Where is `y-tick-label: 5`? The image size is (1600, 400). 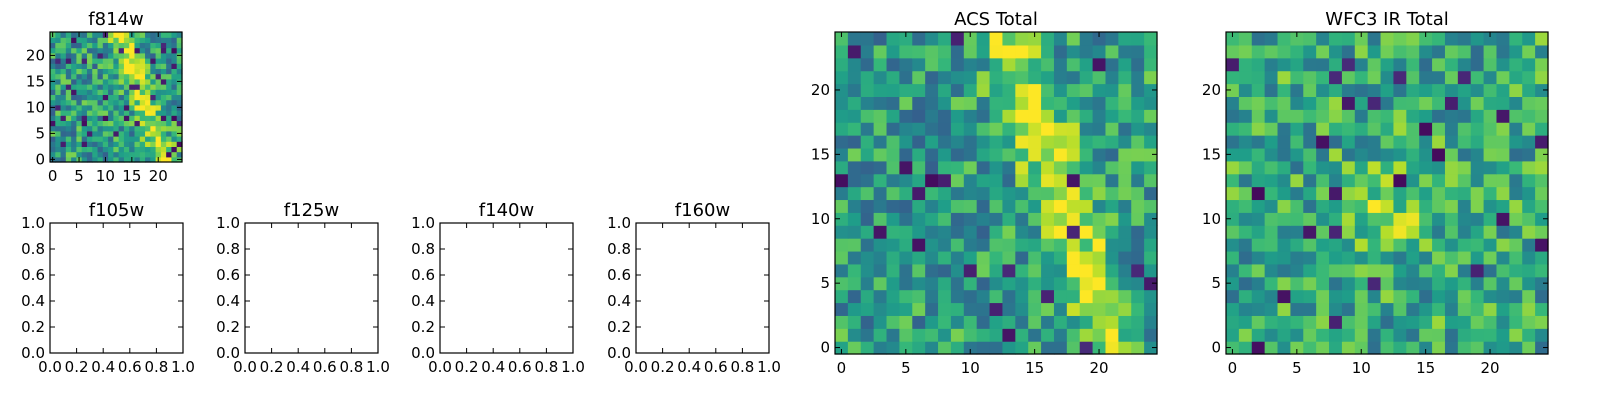
y-tick-label: 5 is located at coordinates (40, 133).